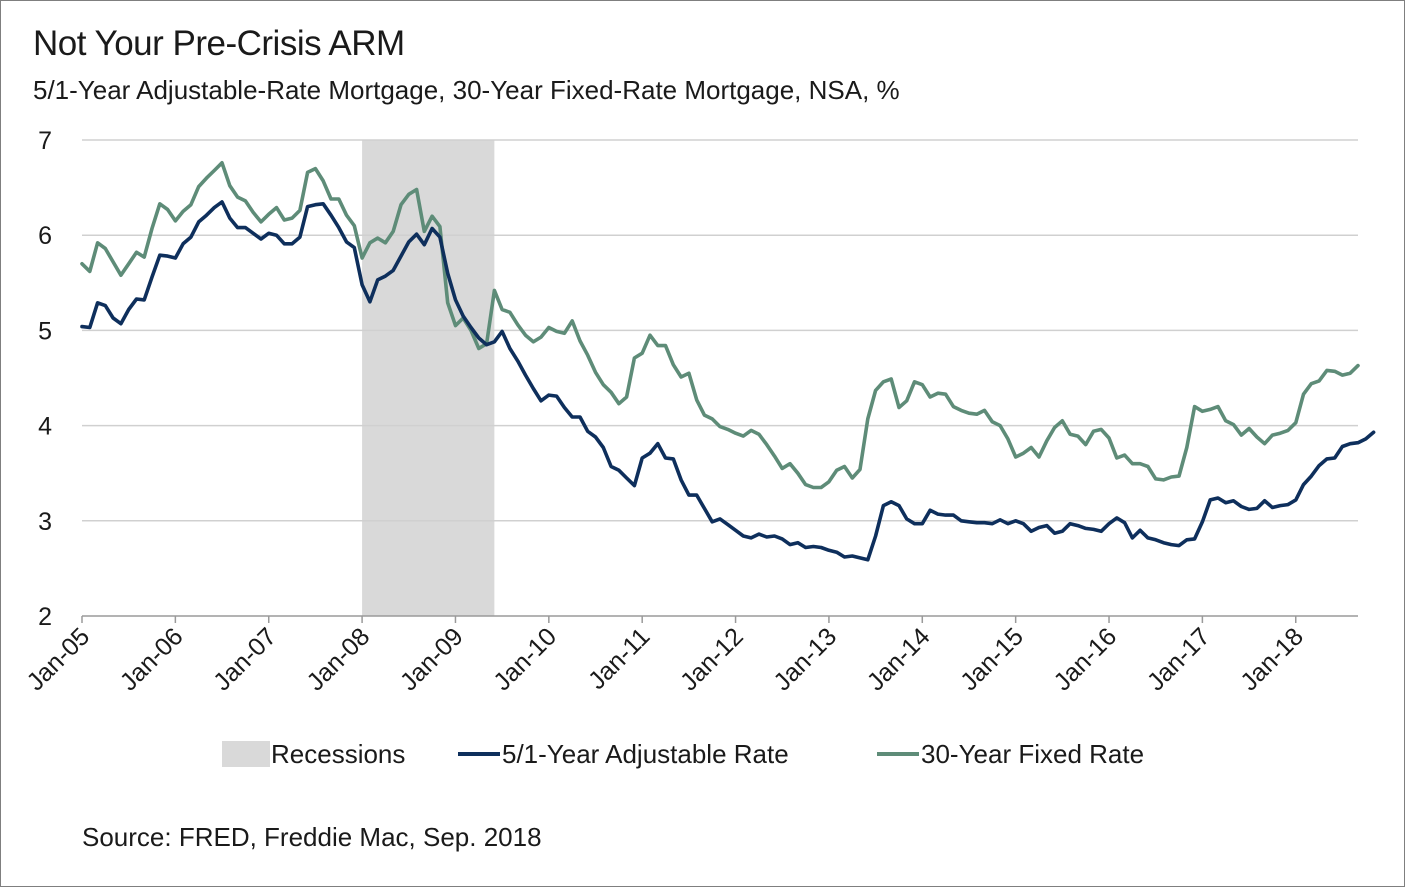  I want to click on x-tick-label-Jan-06: Jan-06, so click(152, 659).